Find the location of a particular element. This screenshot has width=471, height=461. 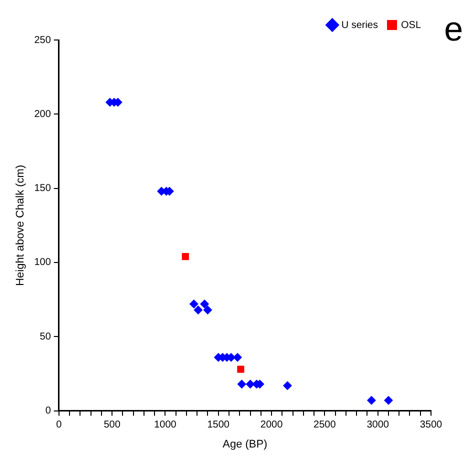

x-tick-label: 0 is located at coordinates (59, 425).